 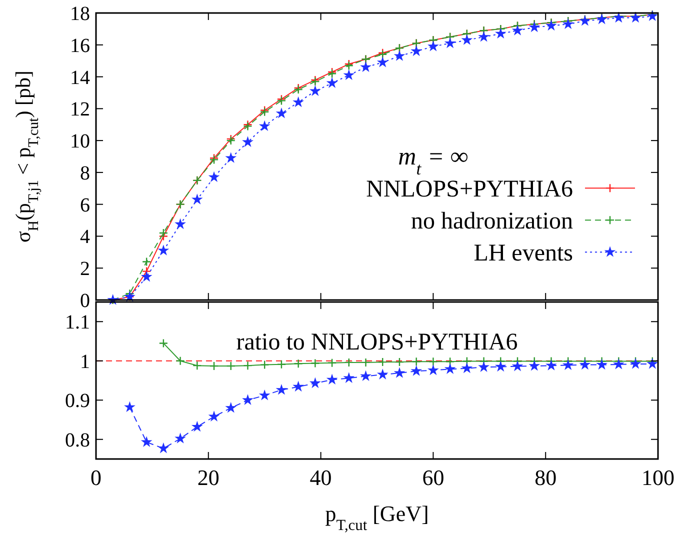 I want to click on x-tick-label: 20, so click(x=208, y=477).